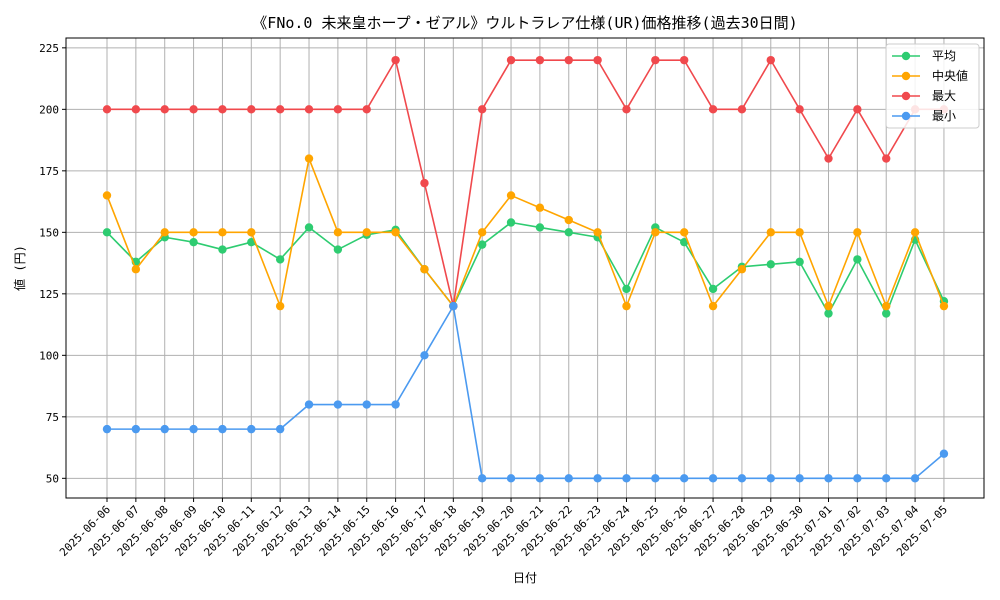 Image resolution: width=1000 pixels, height=600 pixels. Describe the element at coordinates (944, 96) in the screenshot. I see `legend-label-max: 最大` at that location.